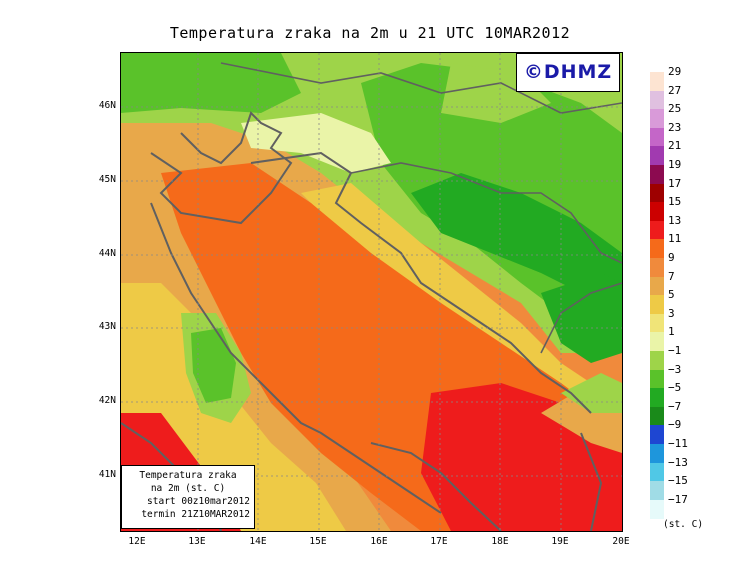  Describe the element at coordinates (195, 514) in the screenshot. I see `info-line-4: termin 21Z10MAR2012` at that location.